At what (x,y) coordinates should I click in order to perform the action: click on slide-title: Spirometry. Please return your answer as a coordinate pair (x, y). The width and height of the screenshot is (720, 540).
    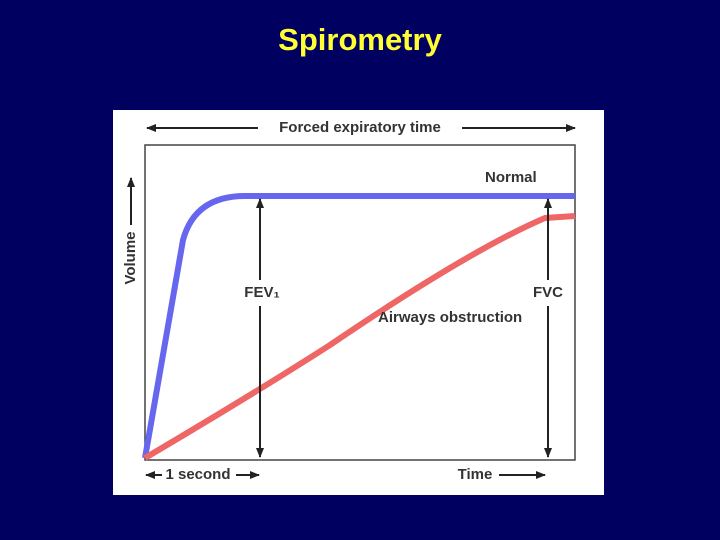
    Looking at the image, I should click on (360, 39).